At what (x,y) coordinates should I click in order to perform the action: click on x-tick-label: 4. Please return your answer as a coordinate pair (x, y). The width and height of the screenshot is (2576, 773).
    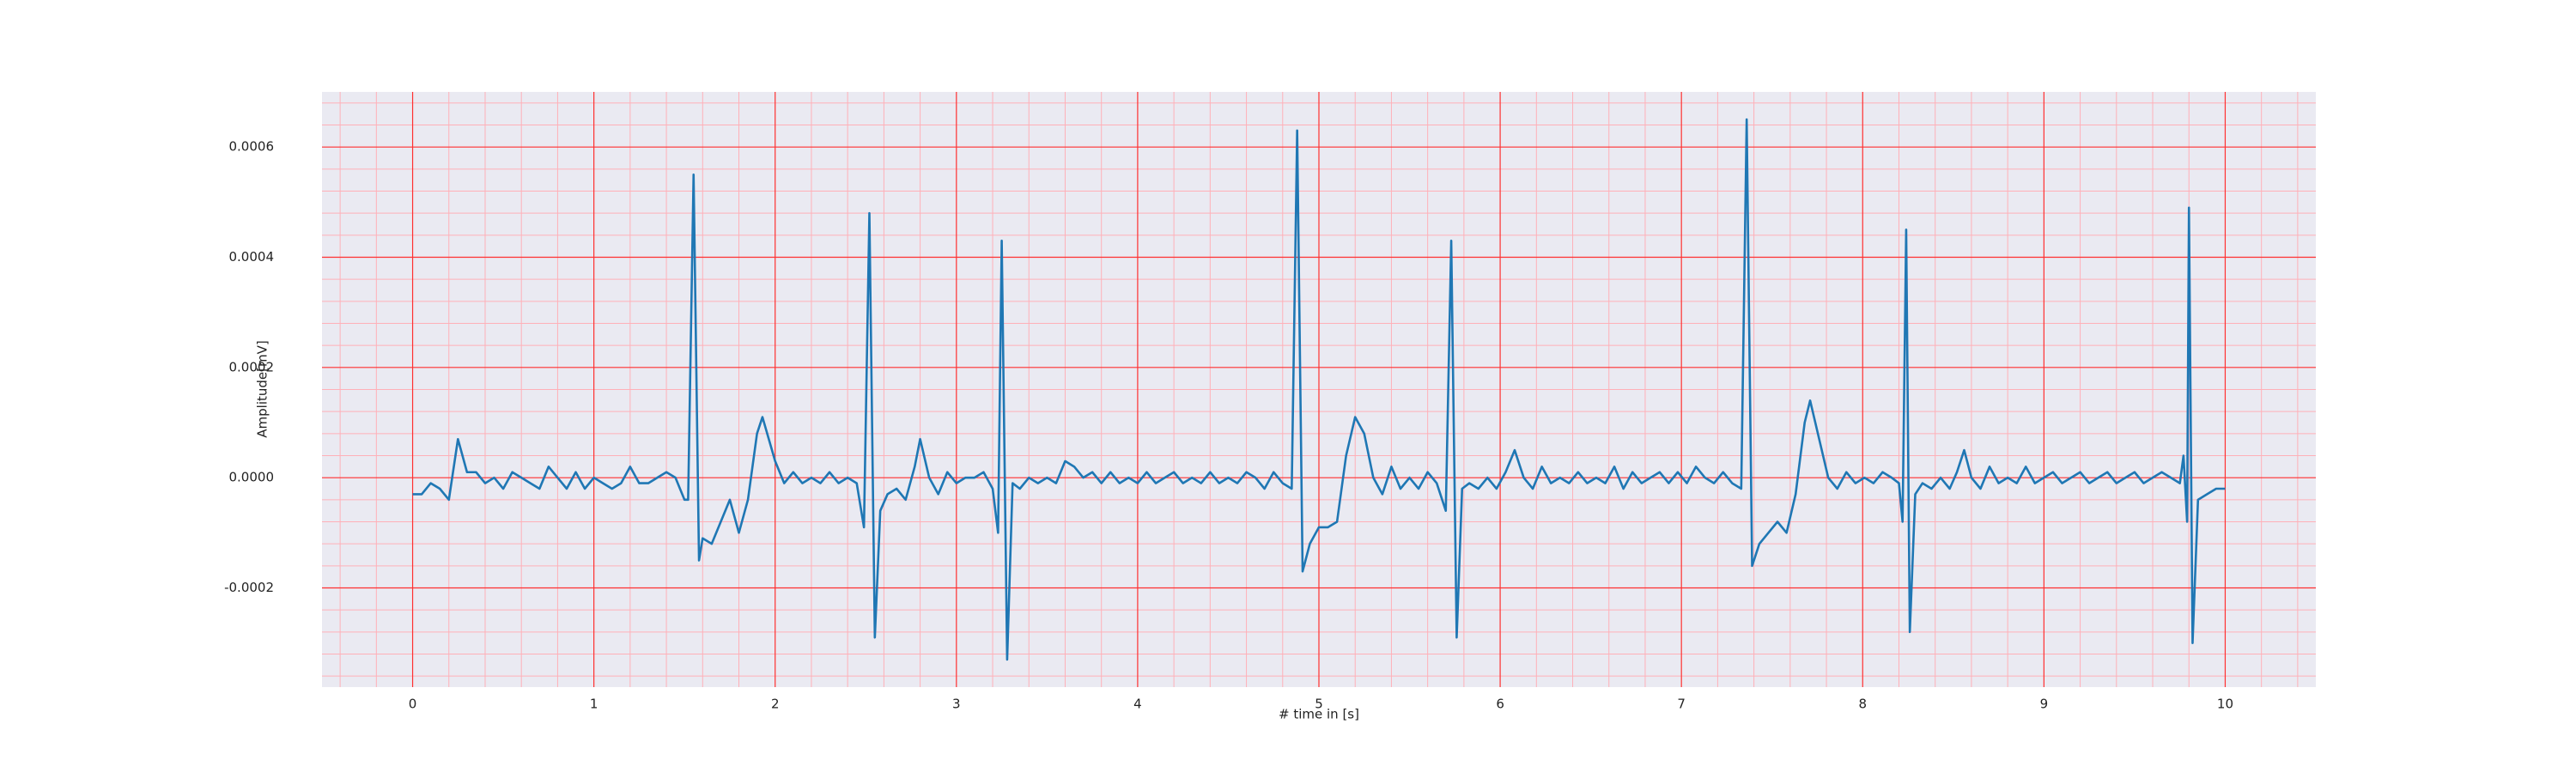
    Looking at the image, I should click on (1137, 704).